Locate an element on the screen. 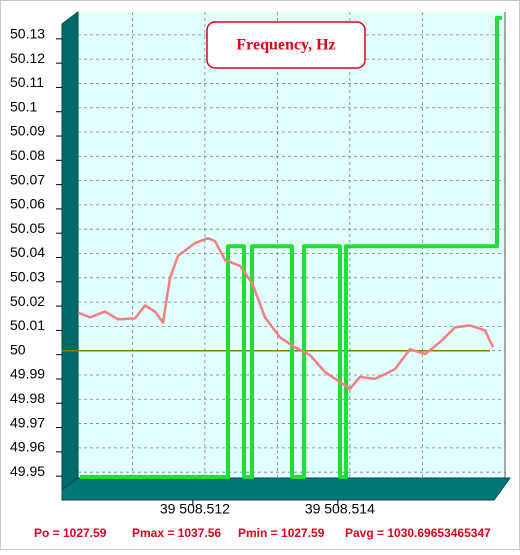 The height and width of the screenshot is (555, 520). footer-stat: Po = 1027.59 is located at coordinates (70, 533).